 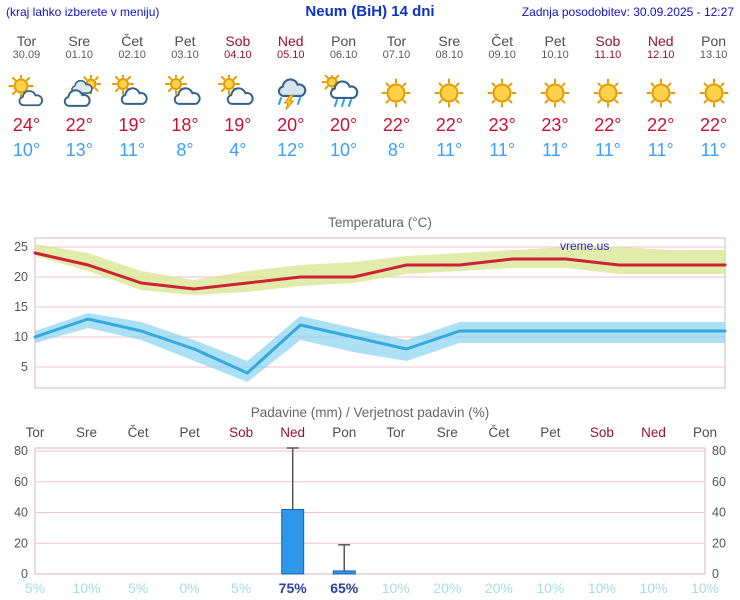 I want to click on watermark: vreme.us, so click(x=584, y=246).